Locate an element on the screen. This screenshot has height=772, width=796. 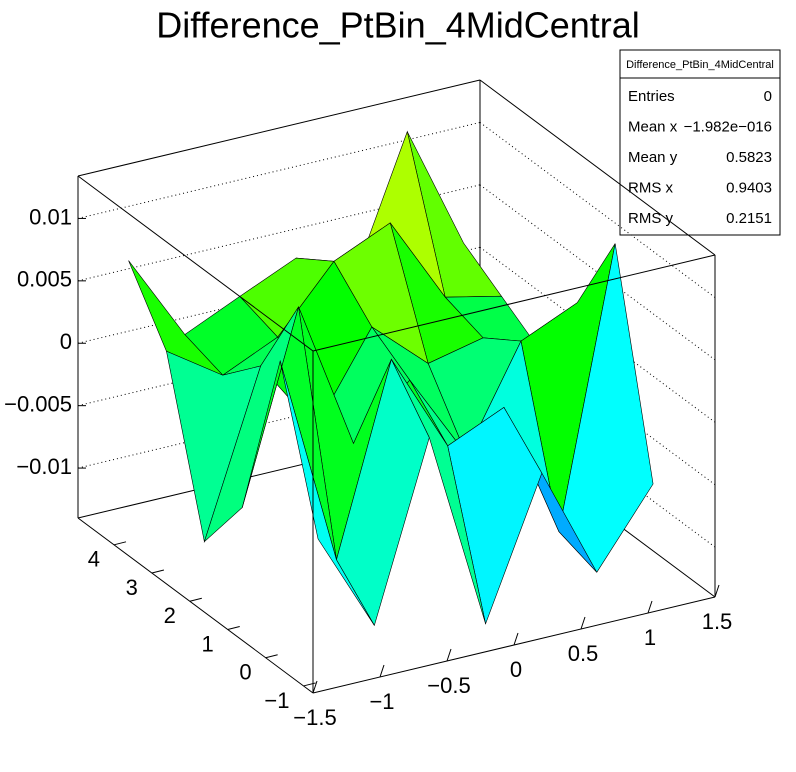
stats-value: 0.5823 is located at coordinates (749, 157).